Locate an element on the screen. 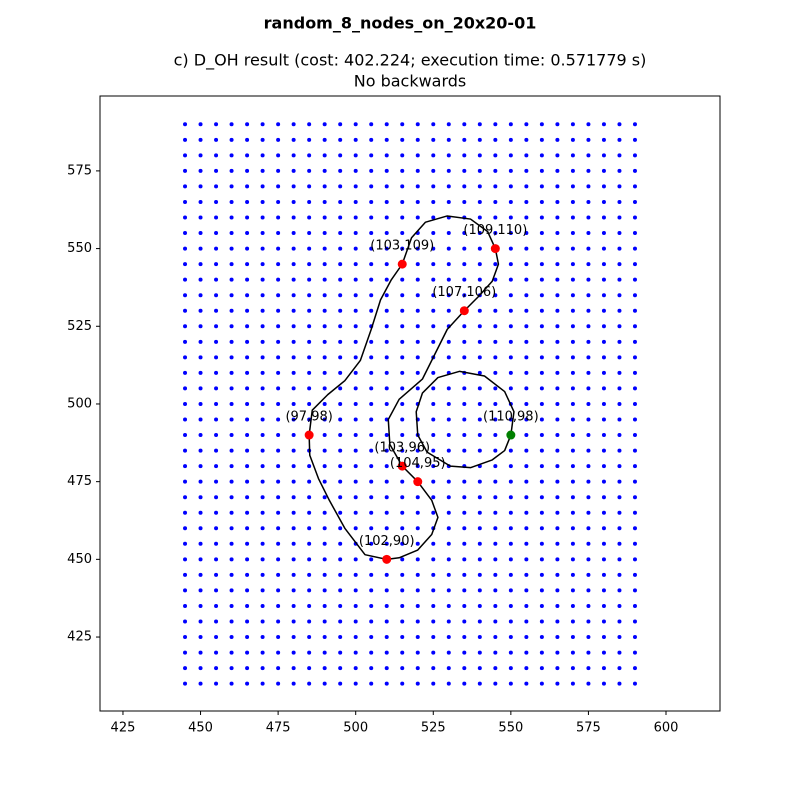  node-label: (104,95) is located at coordinates (418, 463).